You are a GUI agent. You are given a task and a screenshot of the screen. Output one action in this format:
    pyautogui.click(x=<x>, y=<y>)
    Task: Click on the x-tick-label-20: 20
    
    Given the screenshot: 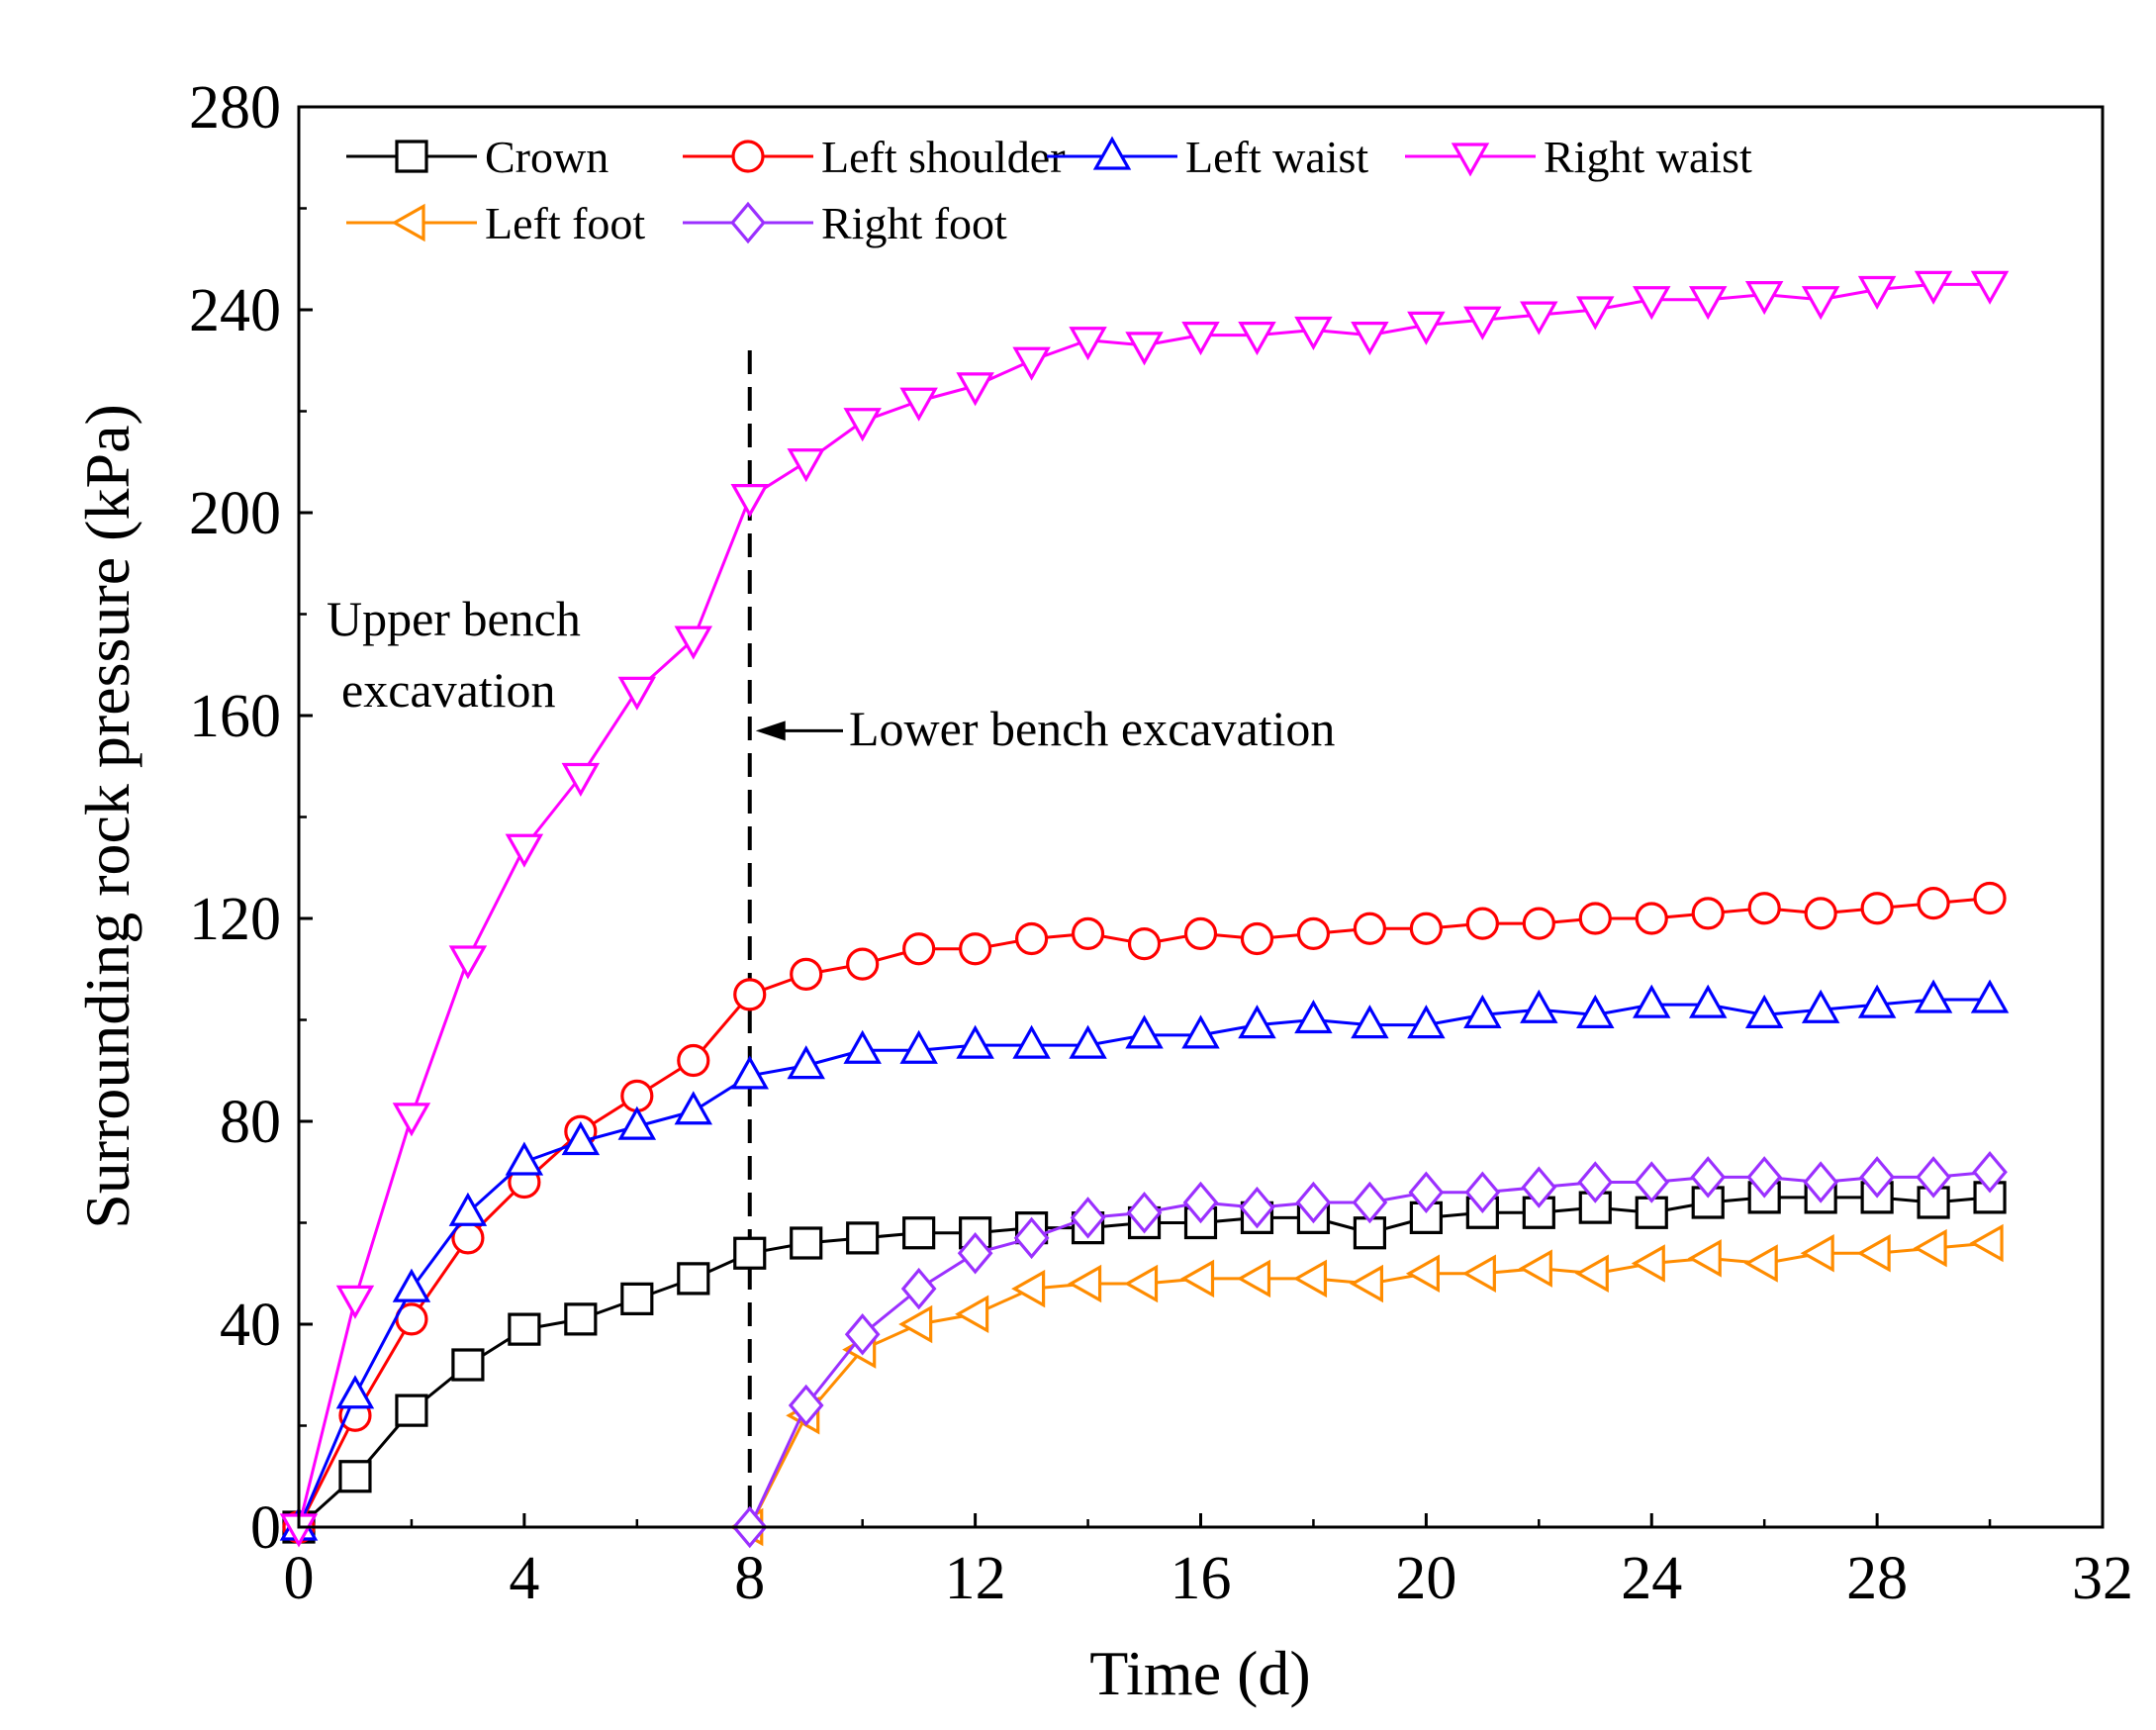 What is the action you would take?
    pyautogui.click(x=1425, y=1578)
    